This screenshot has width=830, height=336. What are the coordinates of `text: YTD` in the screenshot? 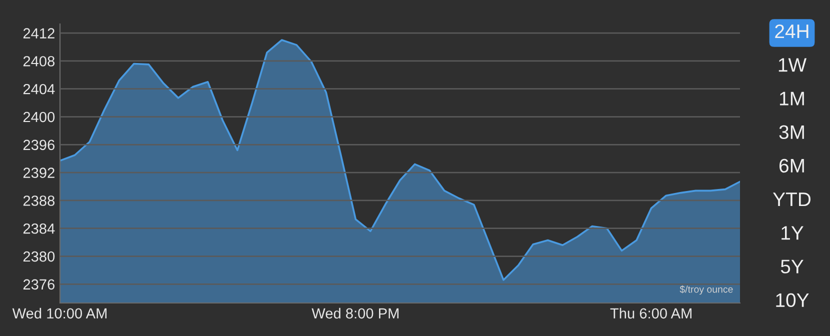 It's located at (791, 199).